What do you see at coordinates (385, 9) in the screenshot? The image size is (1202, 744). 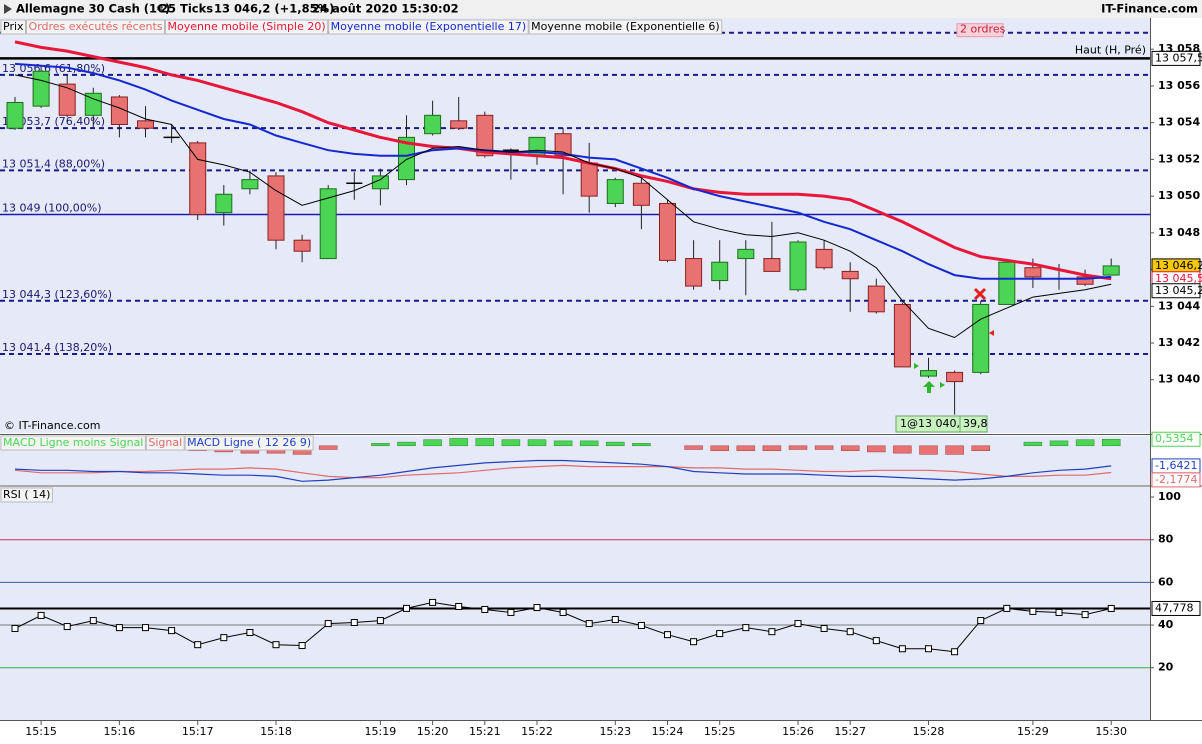 I see `header-datetime: 24 août 2020 15:30:02` at bounding box center [385, 9].